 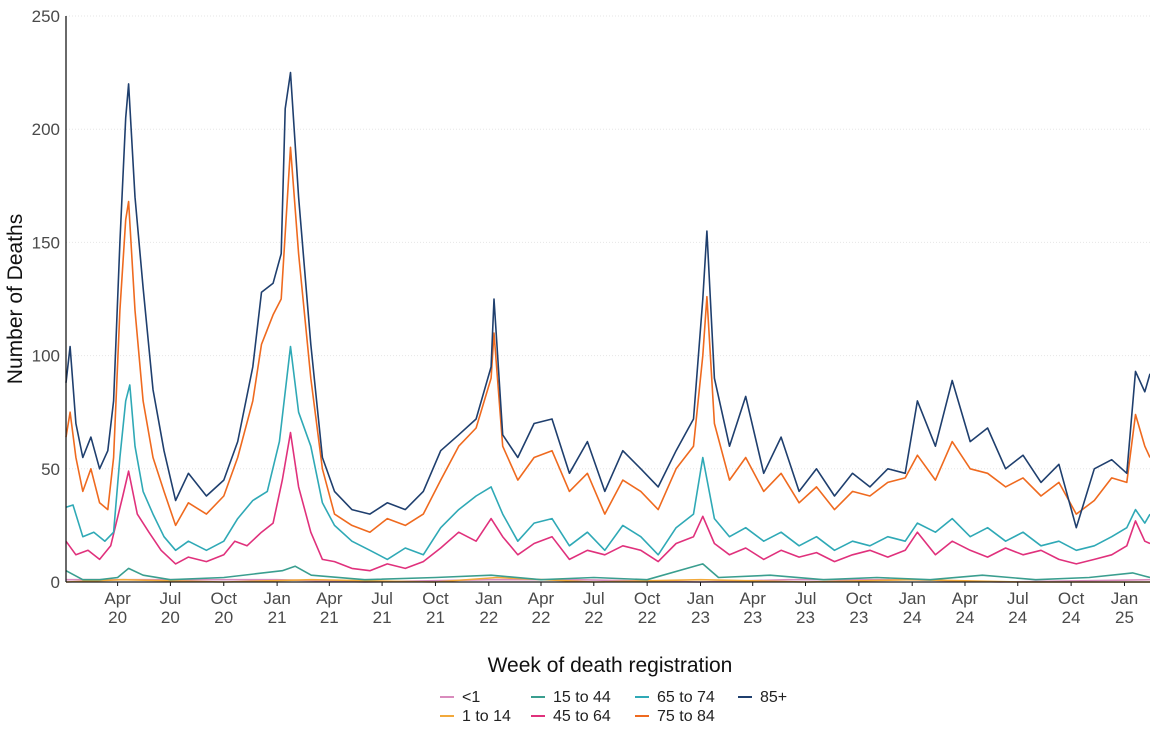 I want to click on legend-label: <1, so click(x=471, y=697).